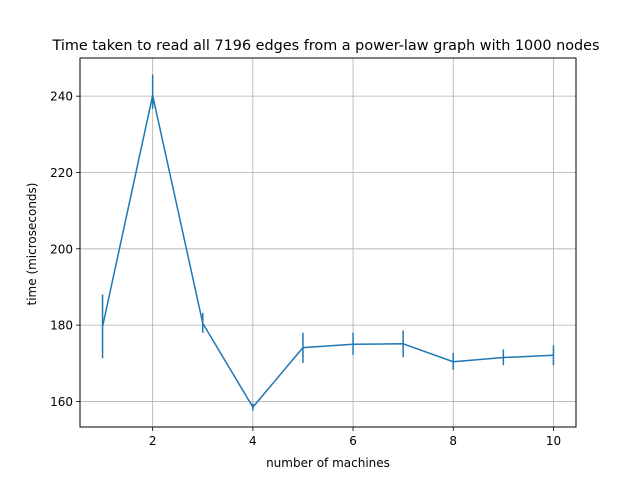 This screenshot has width=640, height=480. I want to click on y-axis-label: time (microseconds), so click(32, 244).